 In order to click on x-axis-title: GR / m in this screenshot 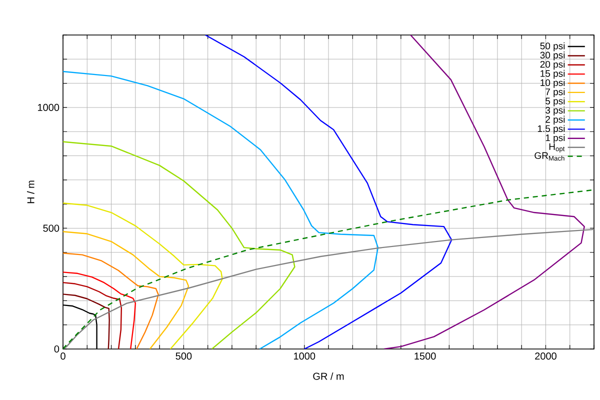, I will do `click(328, 376)`.